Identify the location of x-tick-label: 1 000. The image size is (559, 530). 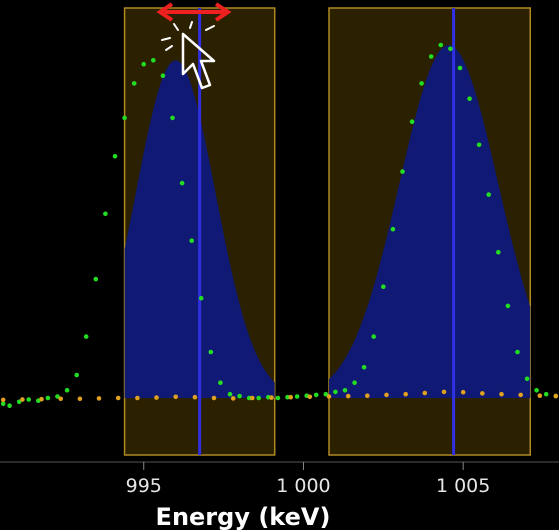
(303, 486).